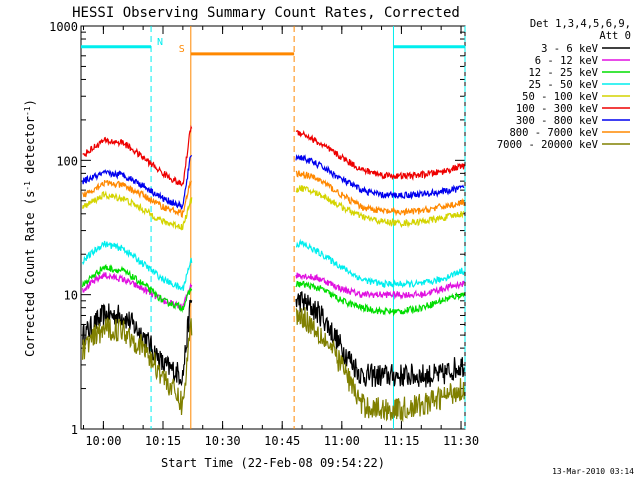  Describe the element at coordinates (103, 441) in the screenshot. I see `x-tick-label: 10:00` at that location.